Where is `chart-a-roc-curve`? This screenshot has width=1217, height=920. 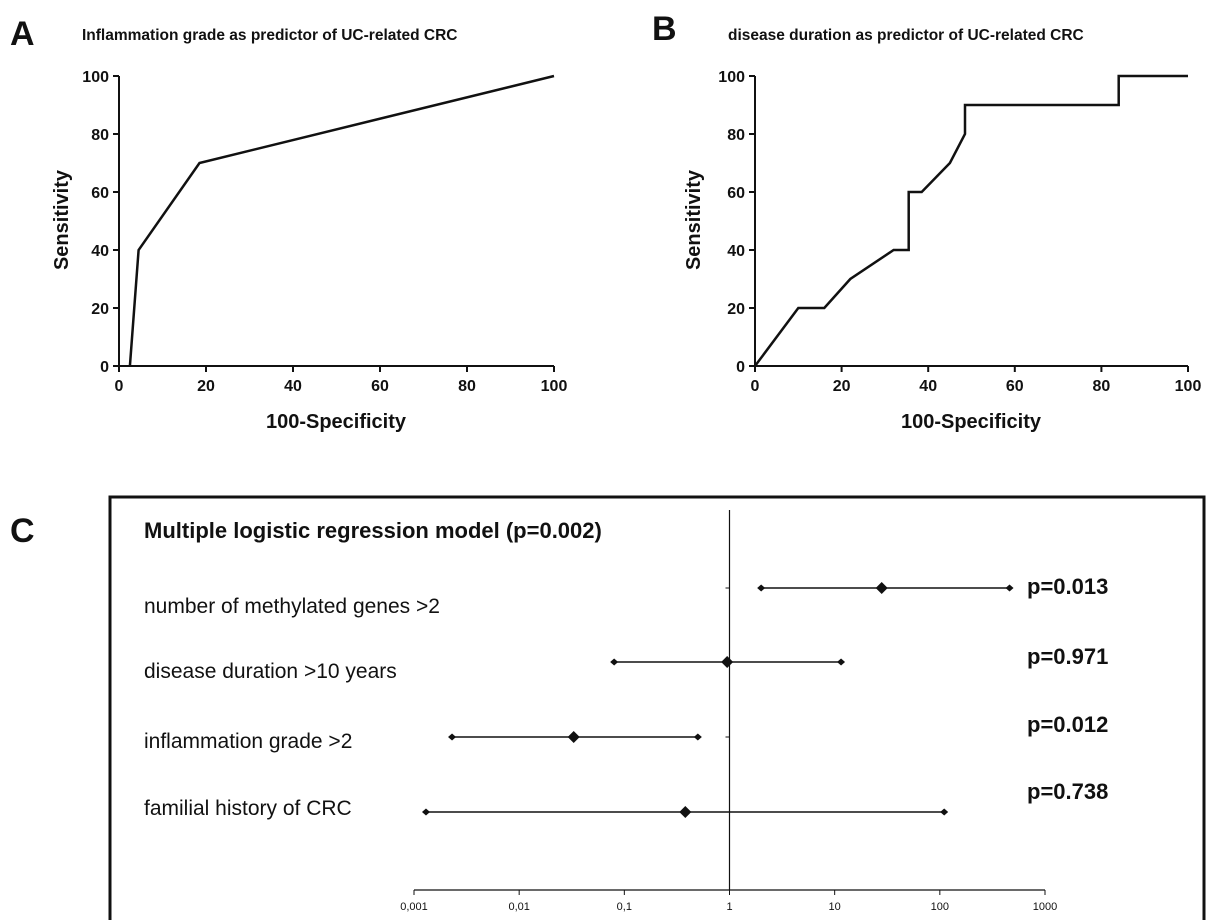 chart-a-roc-curve is located at coordinates (341, 220).